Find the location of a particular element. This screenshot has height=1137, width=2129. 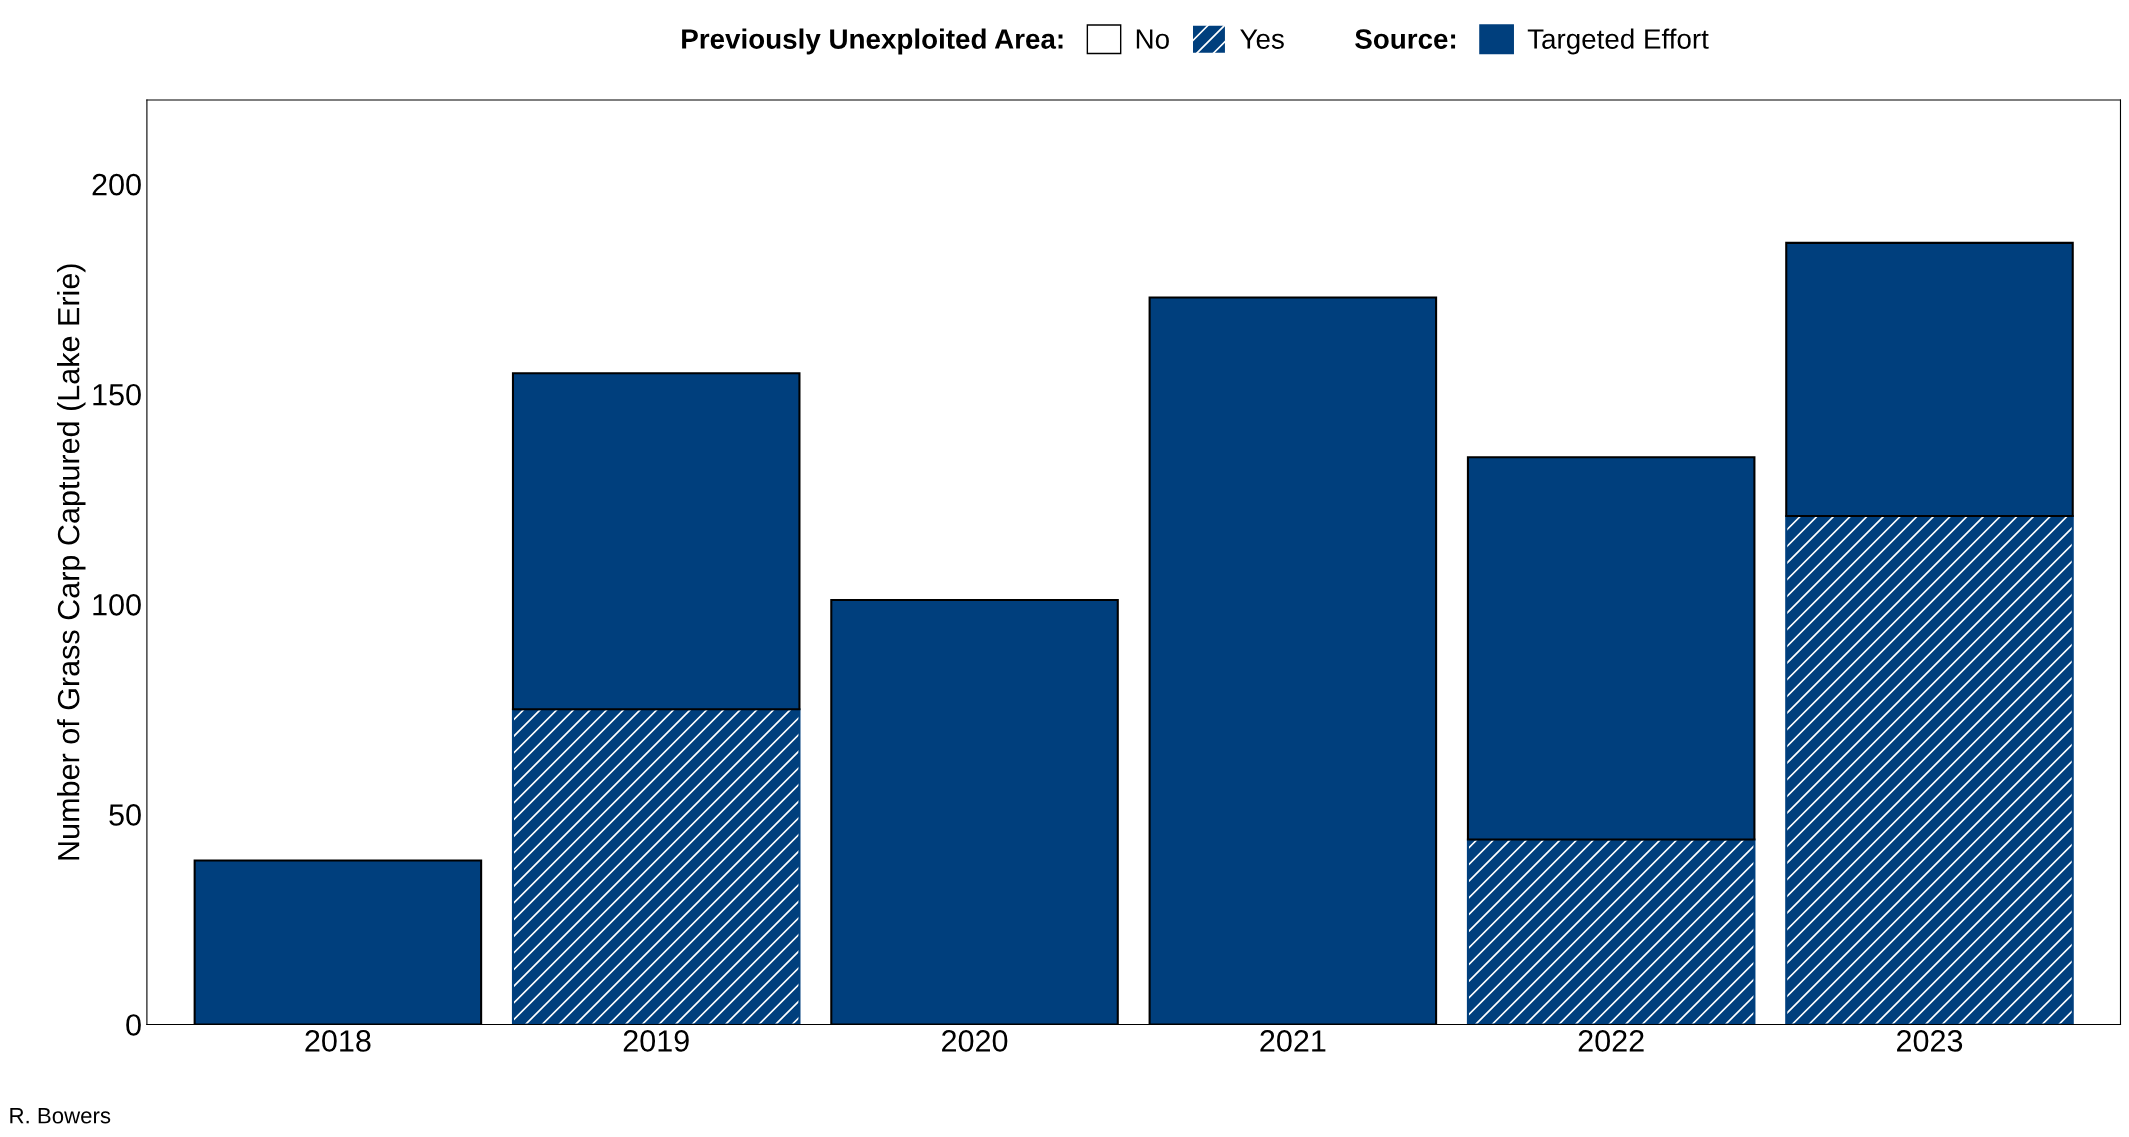

y-tick-label: 50 is located at coordinates (125, 815).